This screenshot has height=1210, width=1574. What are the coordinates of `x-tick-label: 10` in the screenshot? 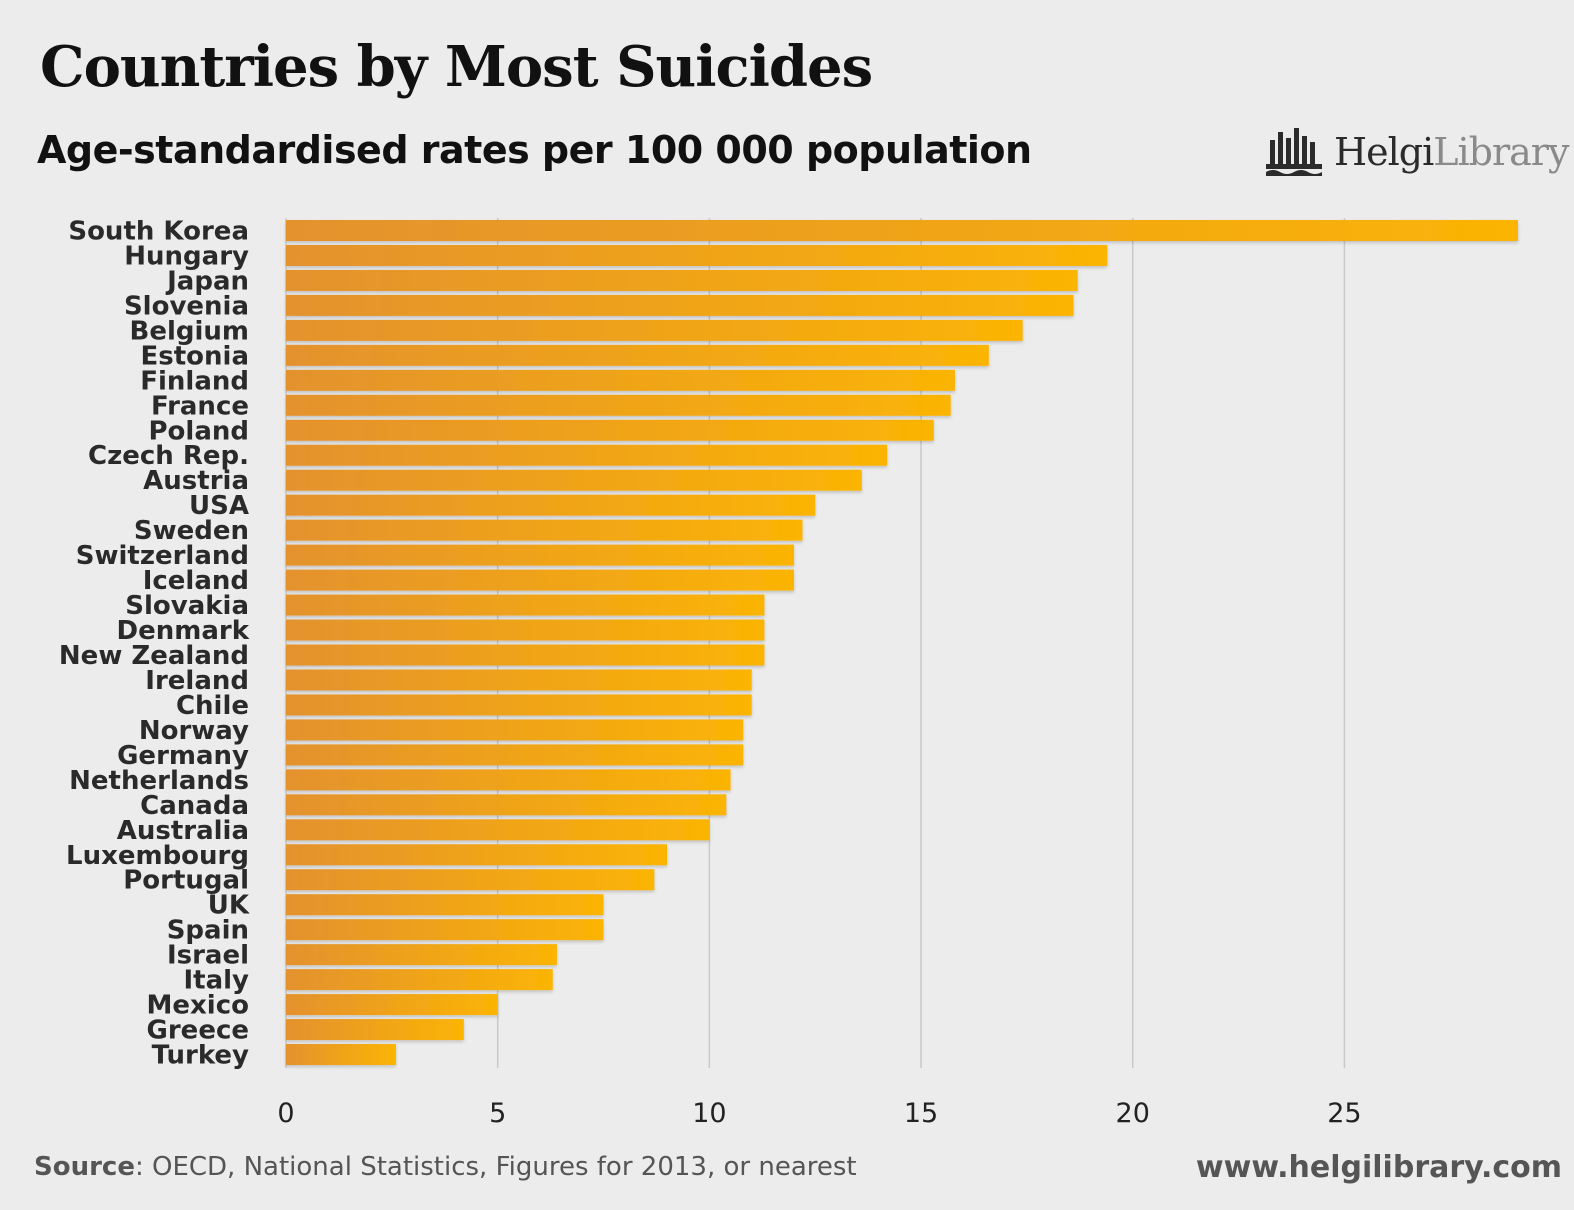 It's located at (709, 1113).